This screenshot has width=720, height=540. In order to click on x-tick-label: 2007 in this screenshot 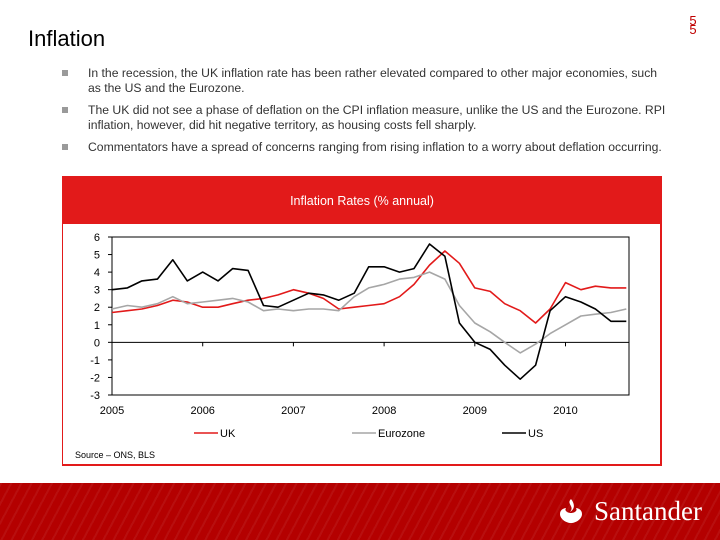, I will do `click(293, 411)`.